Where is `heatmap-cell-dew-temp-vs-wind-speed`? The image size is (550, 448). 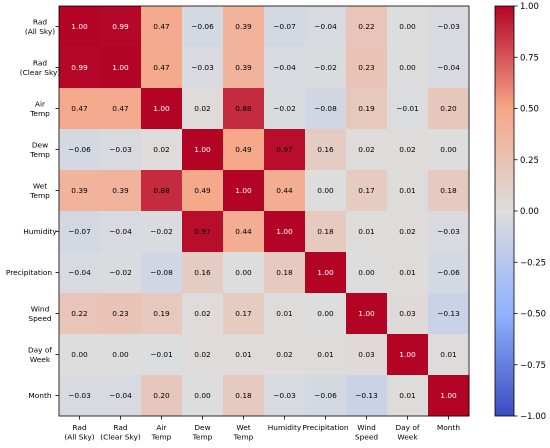
heatmap-cell-dew-temp-vs-wind-speed is located at coordinates (367, 150).